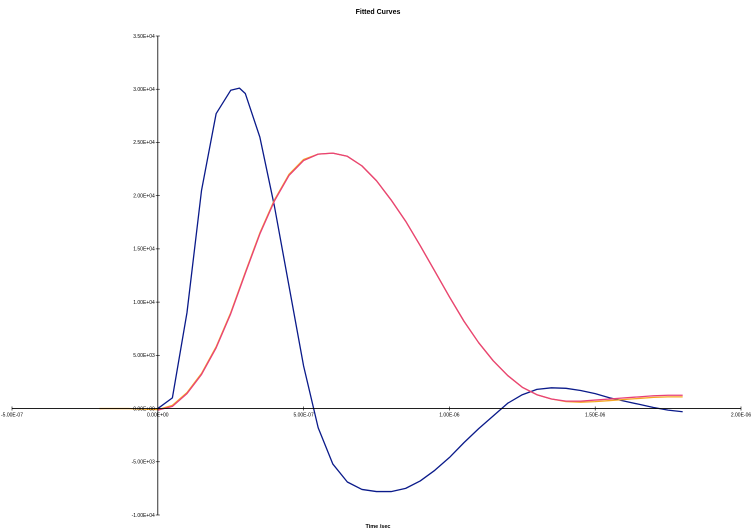  I want to click on x-axis-label: Time /sec, so click(378, 527).